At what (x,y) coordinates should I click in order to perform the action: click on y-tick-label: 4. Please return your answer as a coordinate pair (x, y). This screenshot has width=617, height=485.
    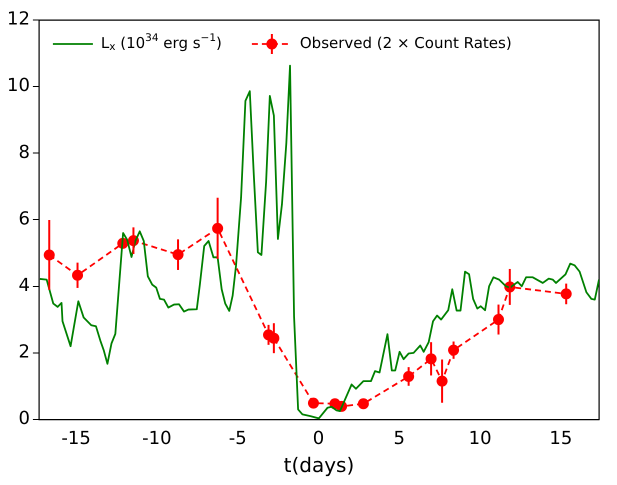
    Looking at the image, I should click on (24, 285).